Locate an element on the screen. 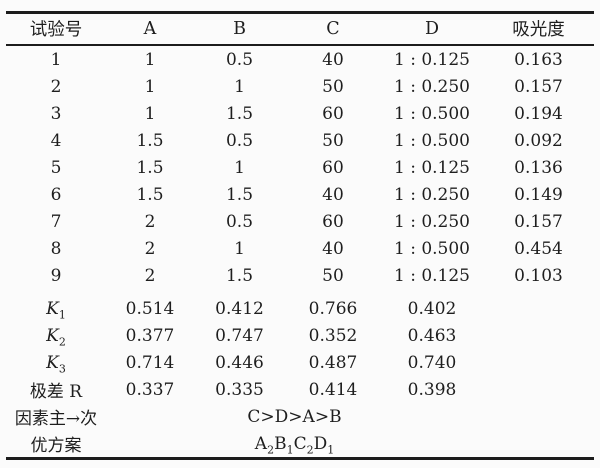  k-value-cell: 0.766 is located at coordinates (333, 308).